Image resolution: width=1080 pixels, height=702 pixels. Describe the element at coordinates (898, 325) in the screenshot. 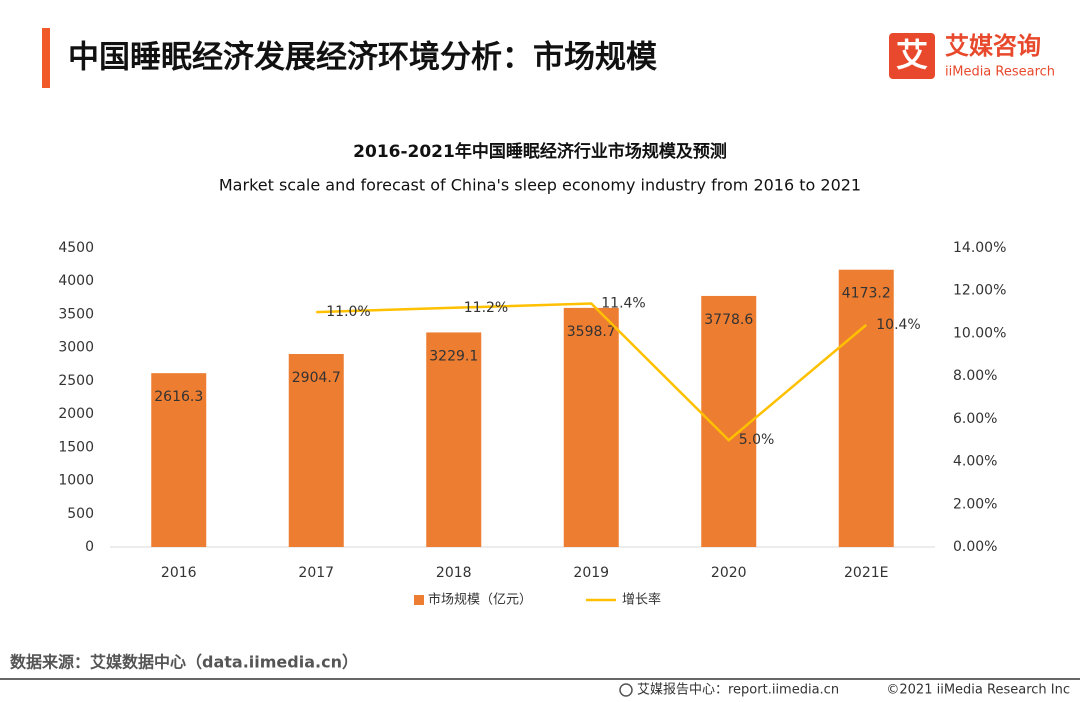

I see `line-value-label: 10.4%` at that location.